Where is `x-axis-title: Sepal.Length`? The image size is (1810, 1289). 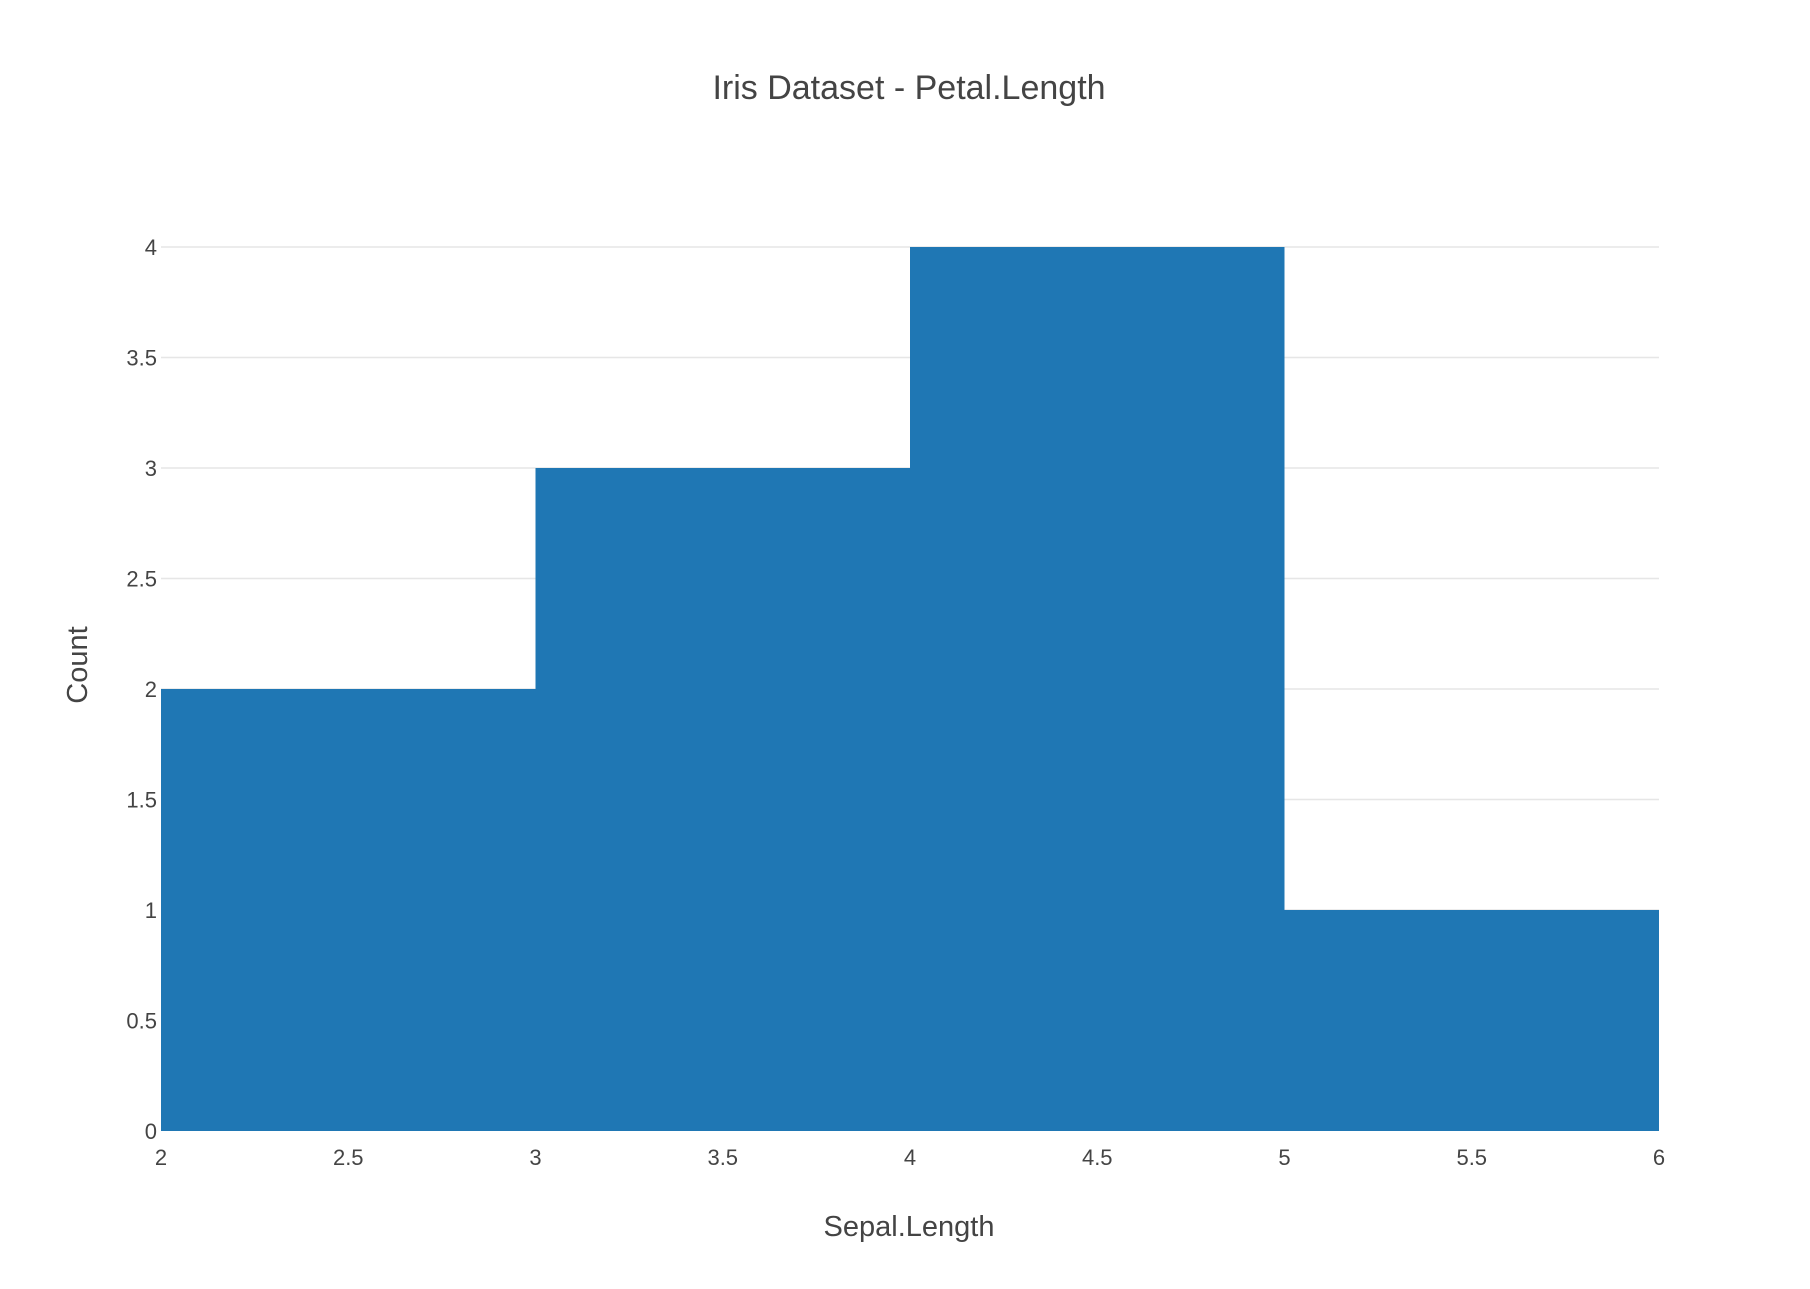
x-axis-title: Sepal.Length is located at coordinates (909, 1227).